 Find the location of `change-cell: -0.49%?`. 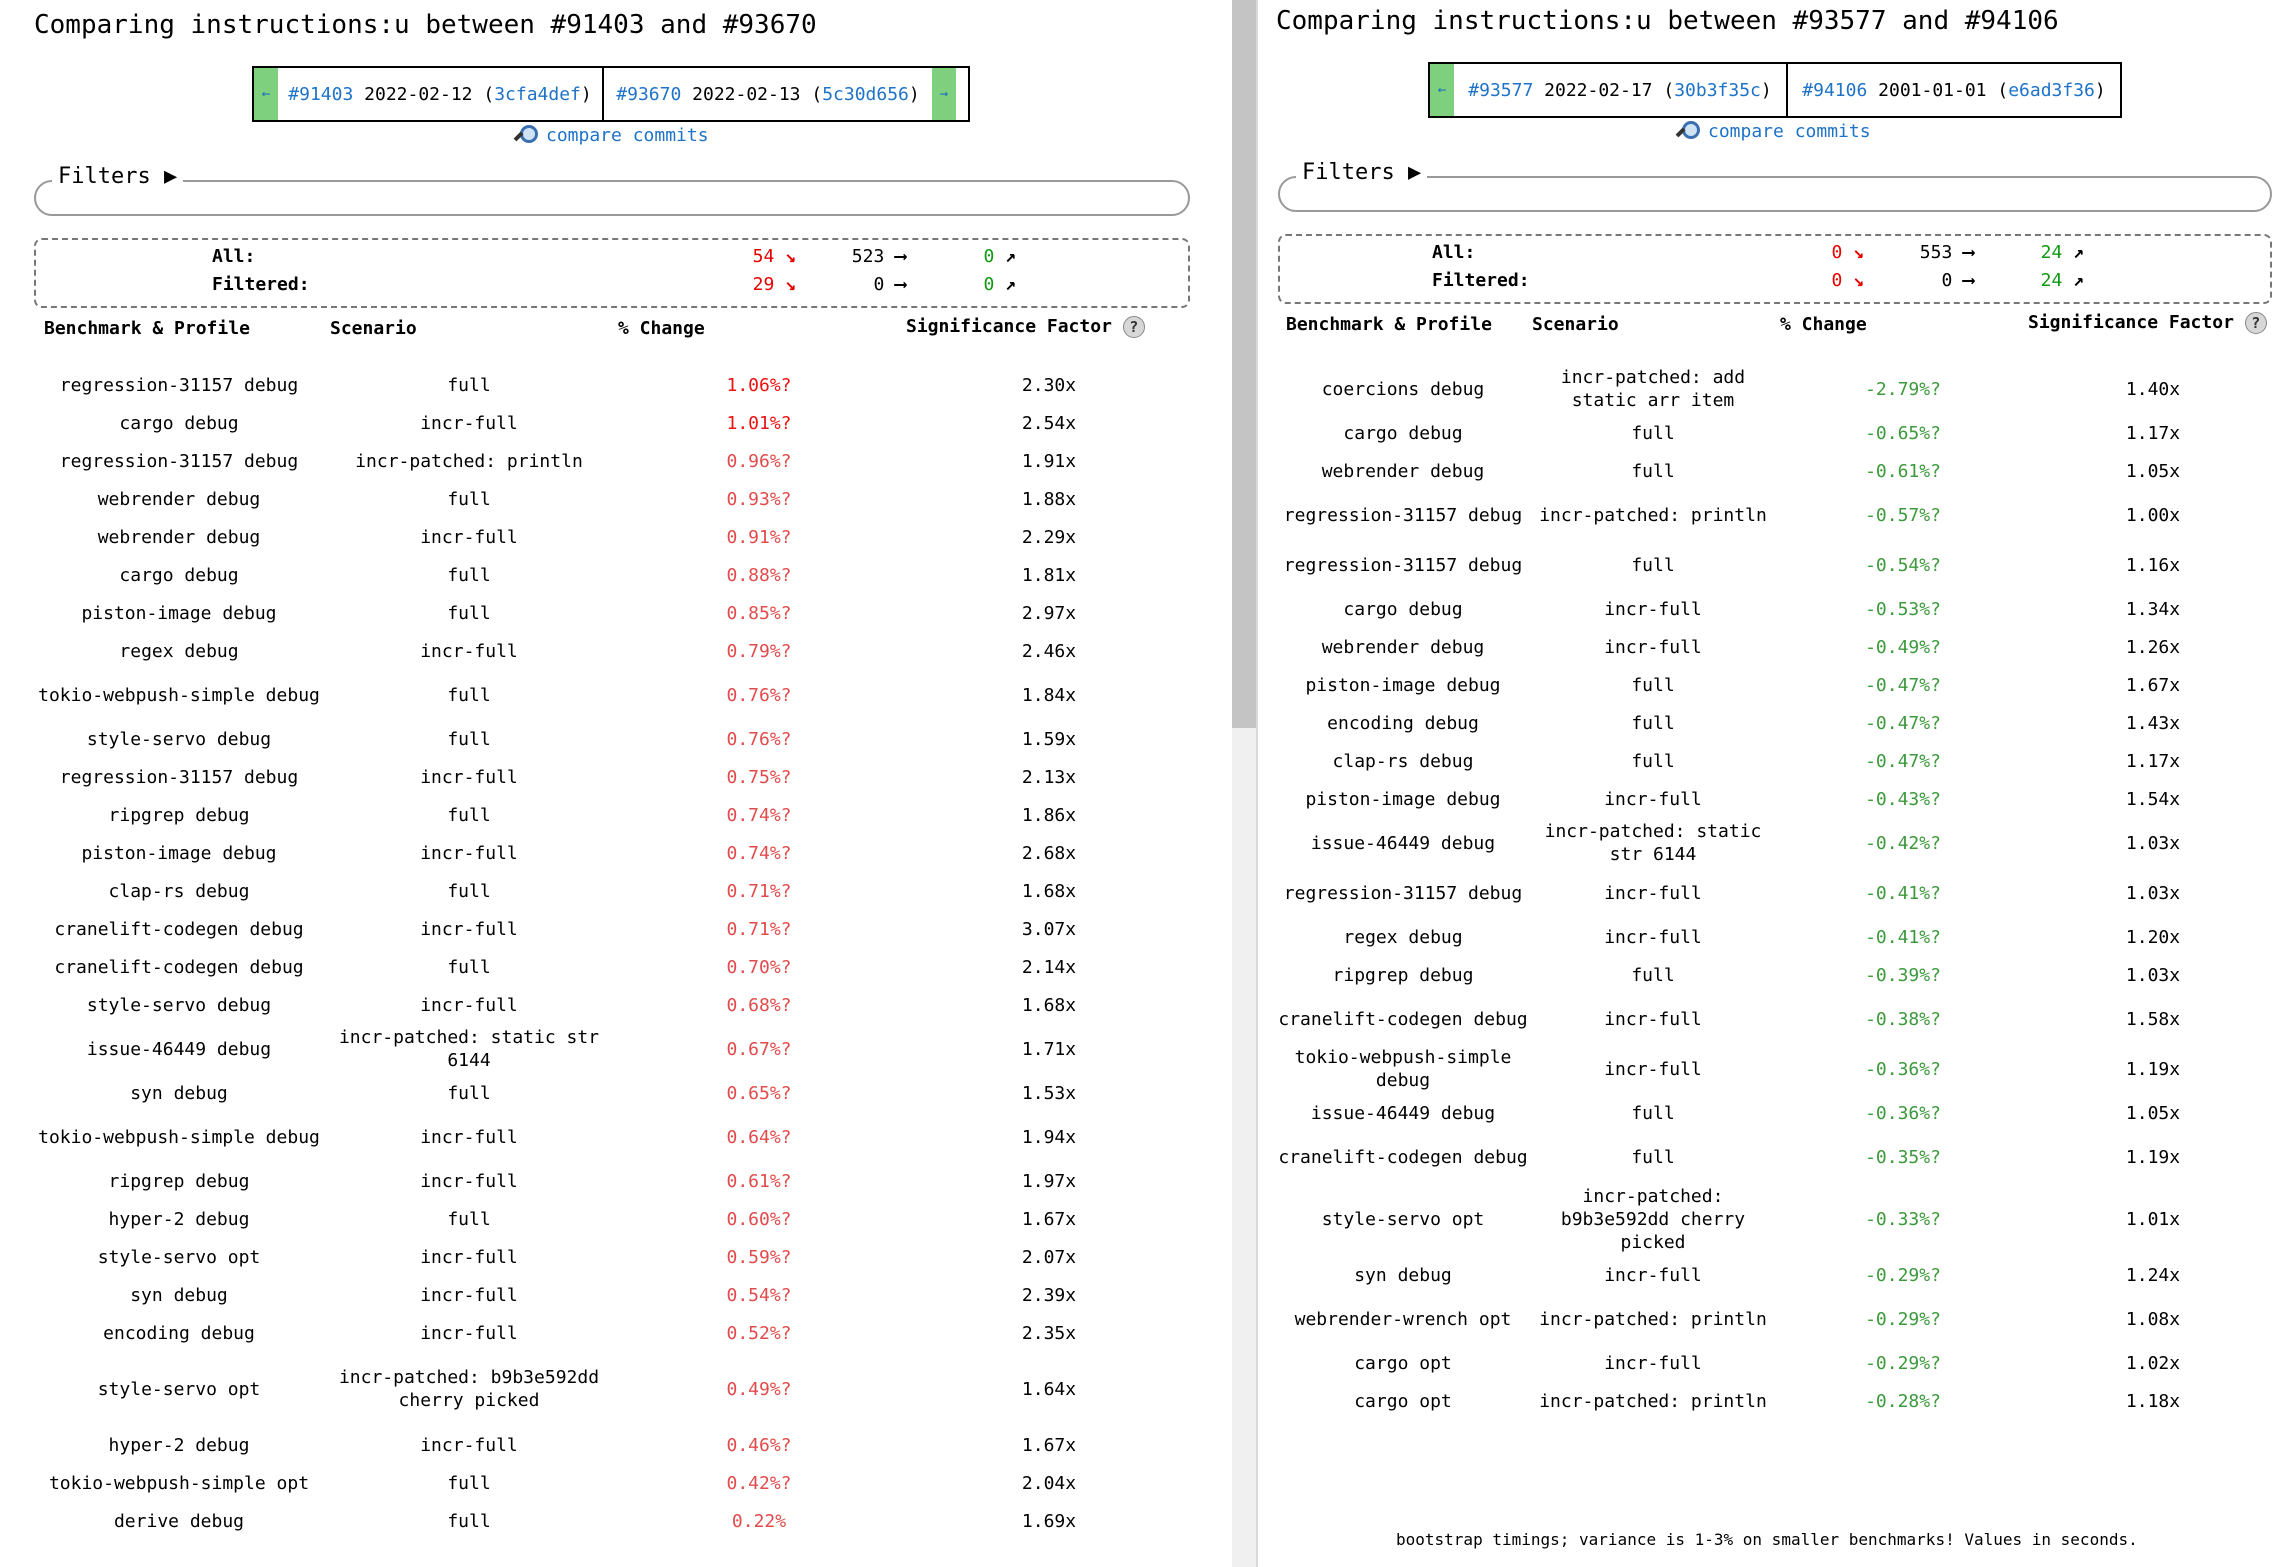

change-cell: -0.49%? is located at coordinates (1903, 647).